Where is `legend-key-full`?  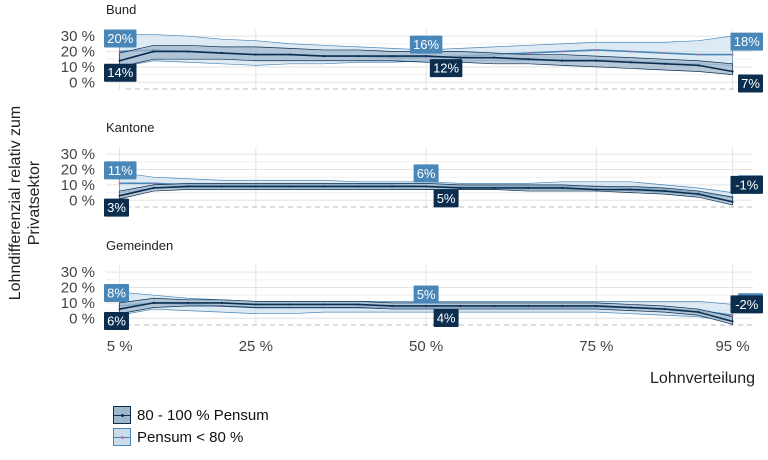 legend-key-full is located at coordinates (122, 415).